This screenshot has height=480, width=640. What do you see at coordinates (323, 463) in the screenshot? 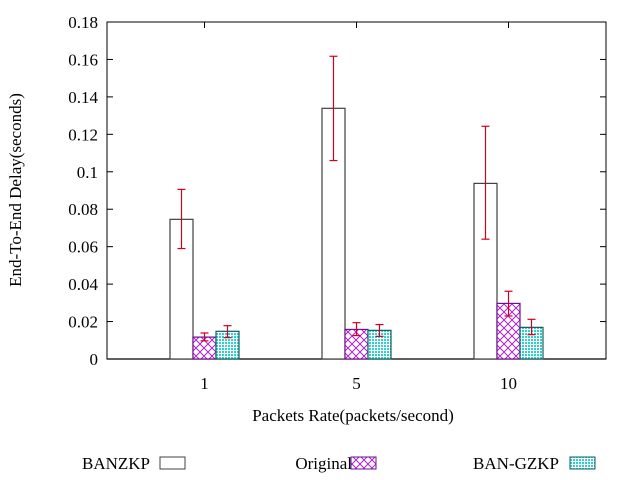
I see `legend-label: Original` at bounding box center [323, 463].